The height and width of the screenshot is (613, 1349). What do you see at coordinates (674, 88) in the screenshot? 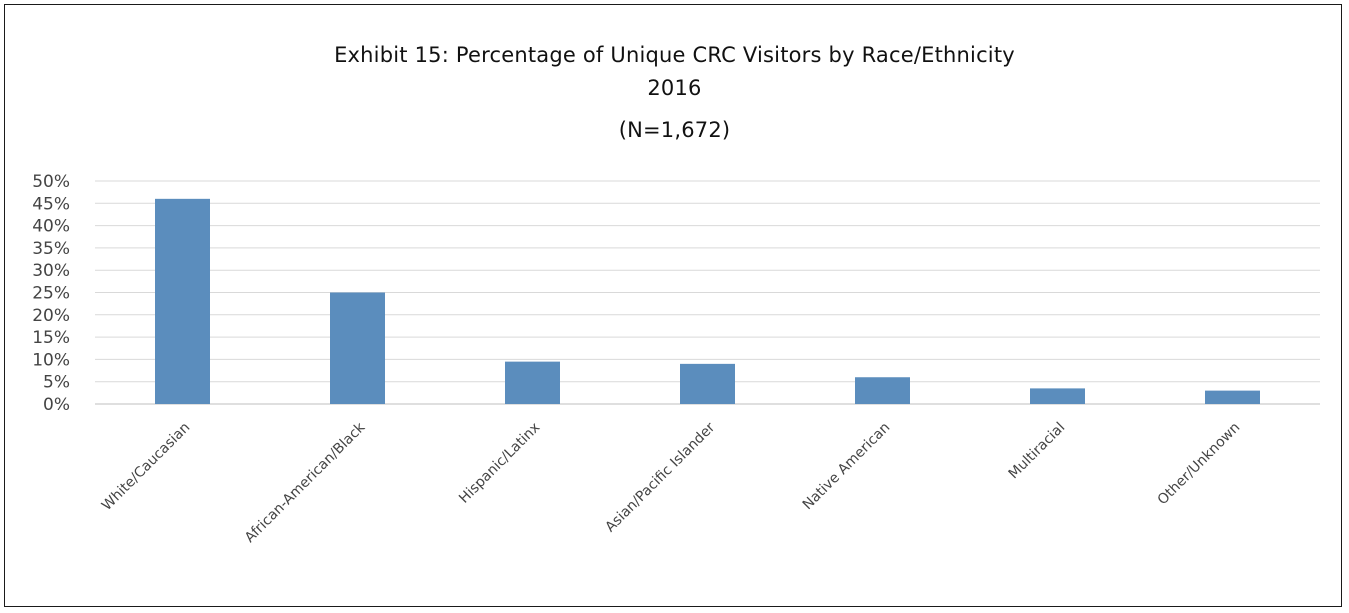
I see `chart-subtitle-year: 2016` at bounding box center [674, 88].